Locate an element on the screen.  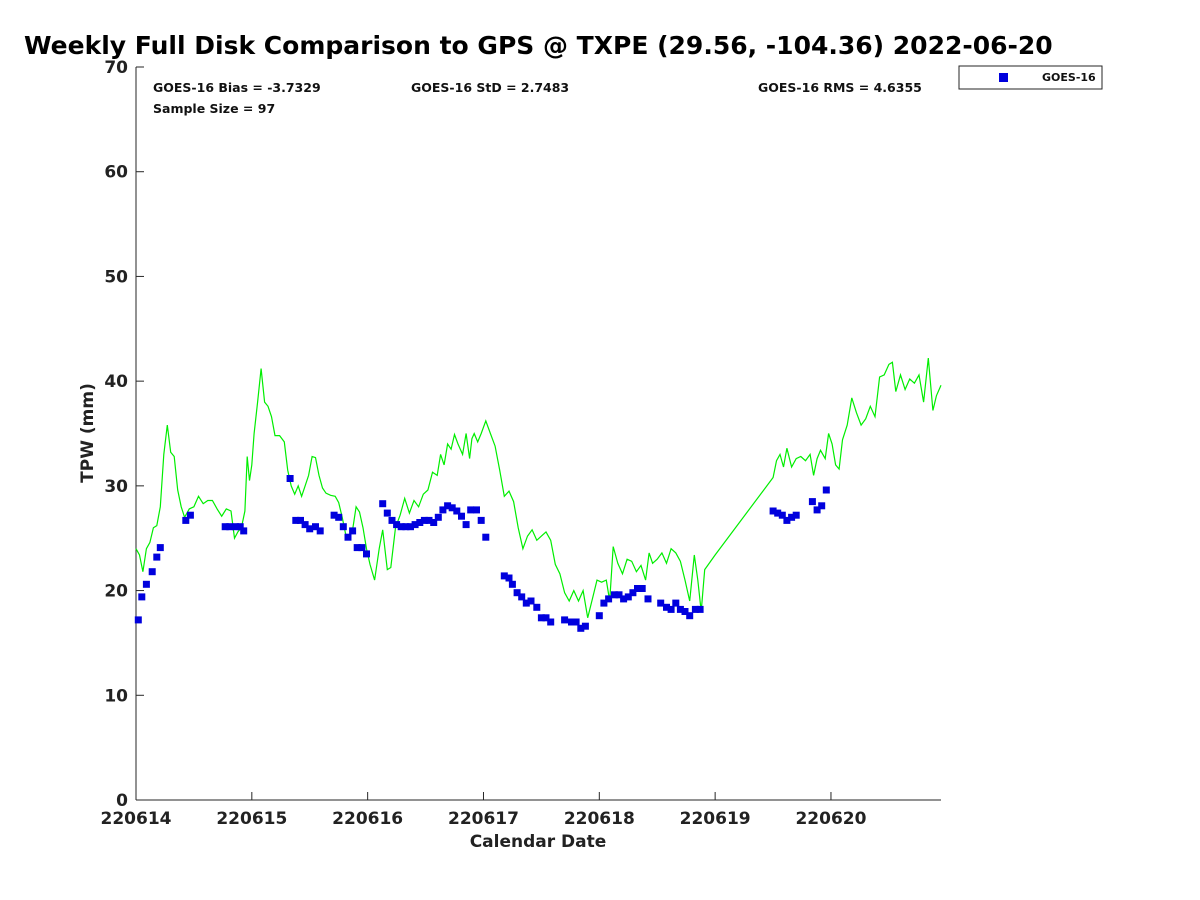
y-ticks: 0 10 20 30 40 50 60 70 is located at coordinates (124, 434).